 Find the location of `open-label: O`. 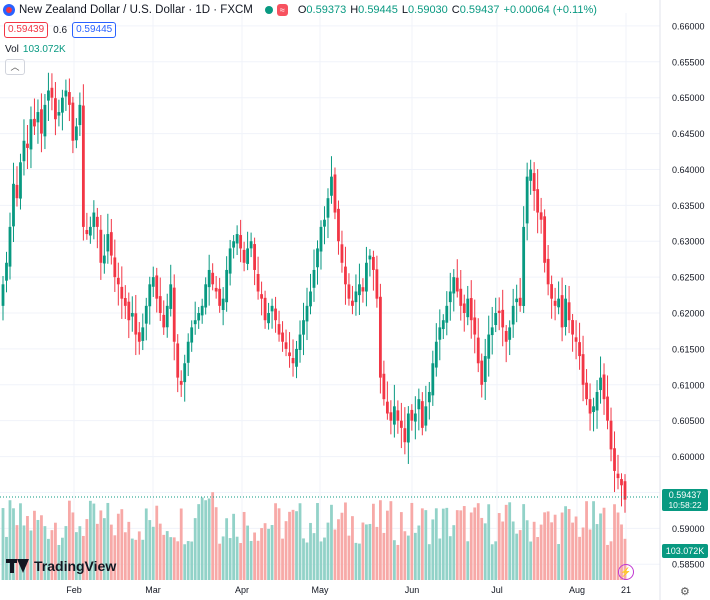

open-label: O is located at coordinates (302, 10).